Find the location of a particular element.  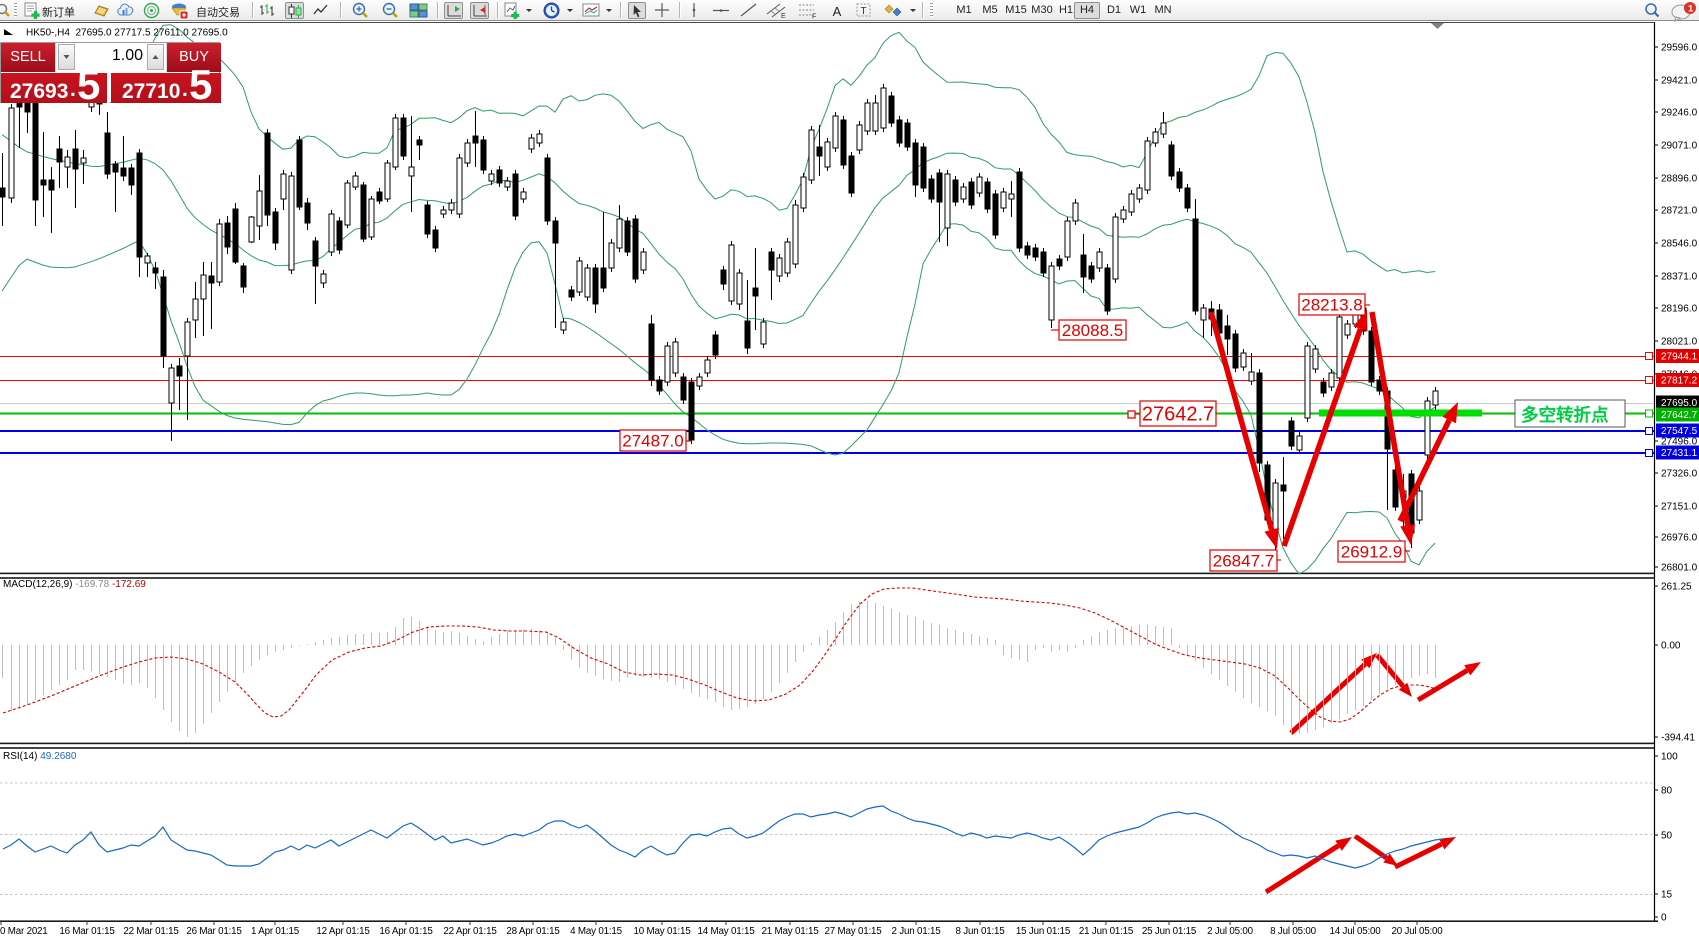

svg-text: 28721.0 is located at coordinates (1679, 211).